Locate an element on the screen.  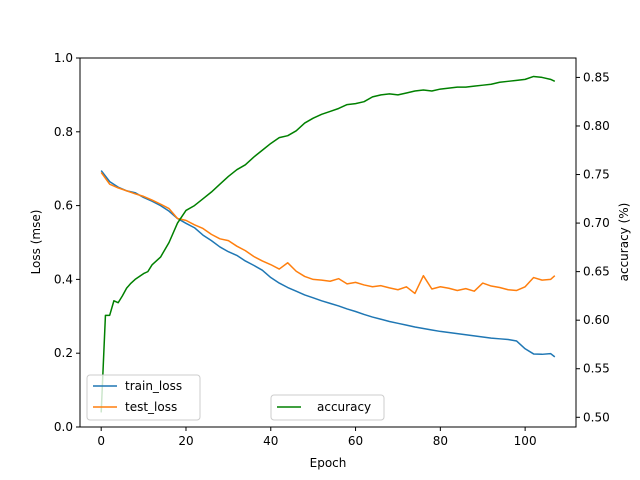
y-right-tick-label: 0.70 is located at coordinates (596, 223).